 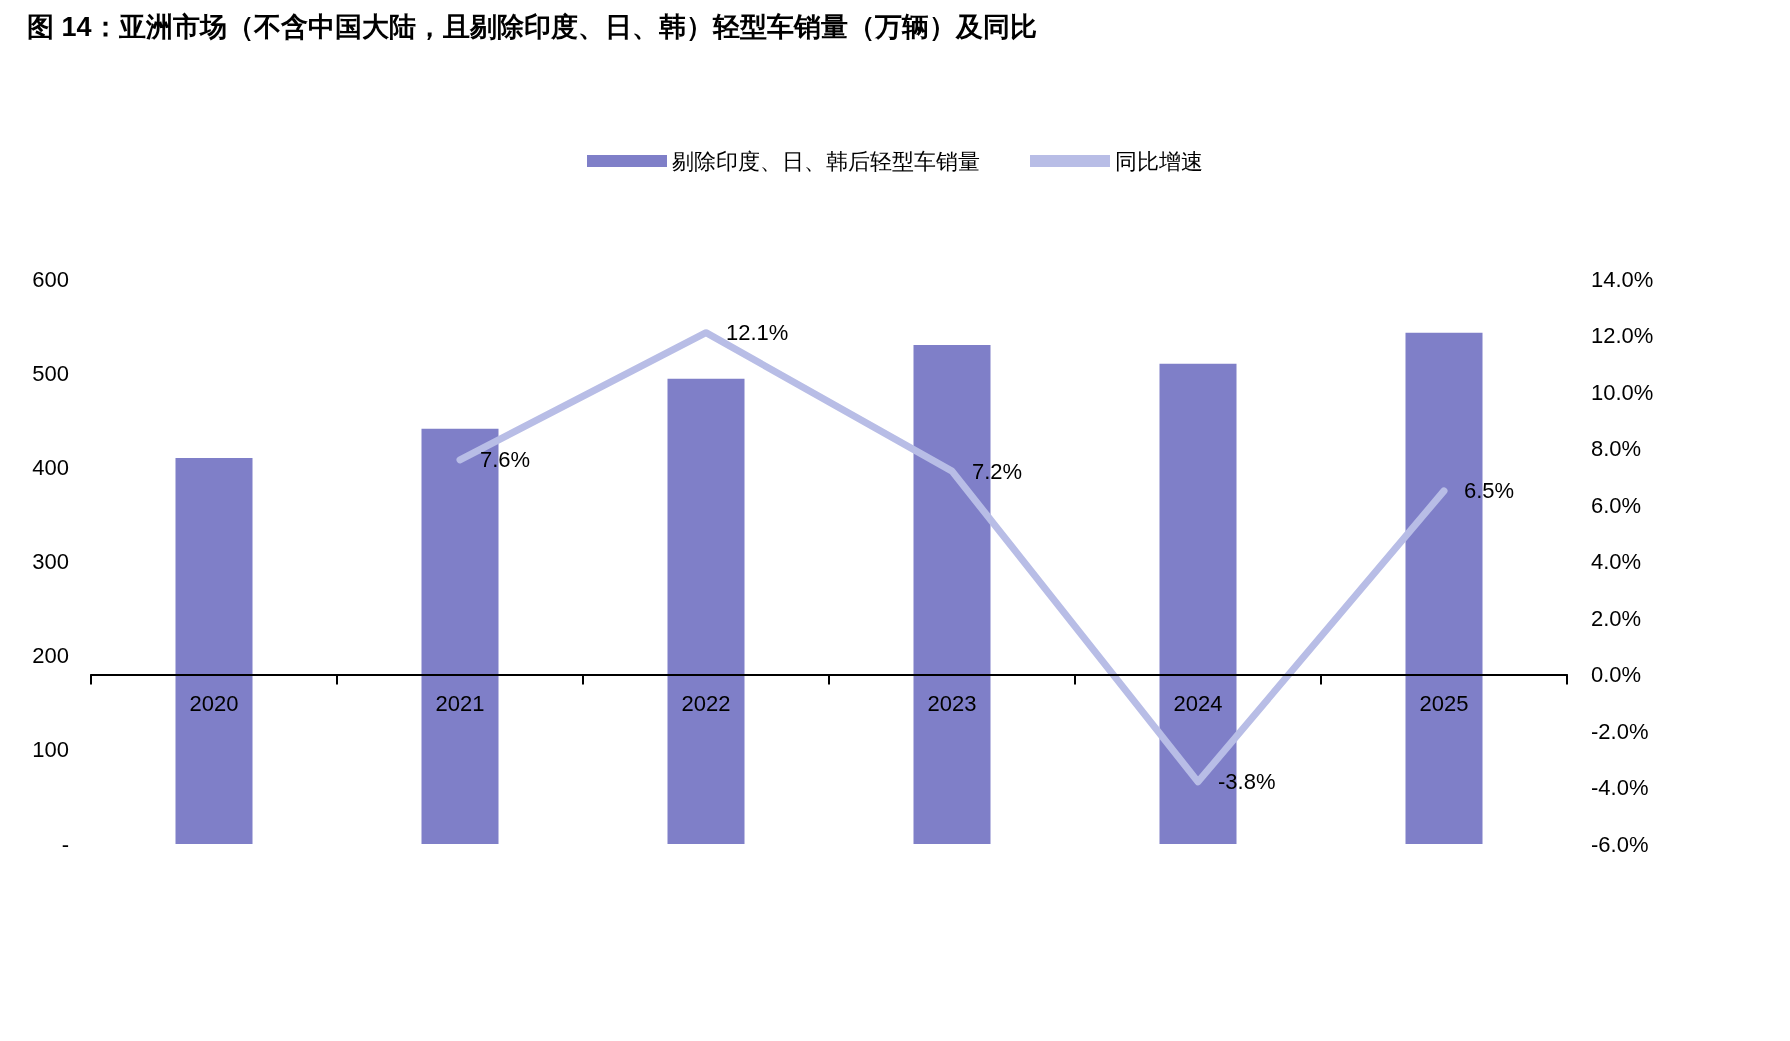 What do you see at coordinates (1616, 618) in the screenshot?
I see `y2-tick-label: 2.0%` at bounding box center [1616, 618].